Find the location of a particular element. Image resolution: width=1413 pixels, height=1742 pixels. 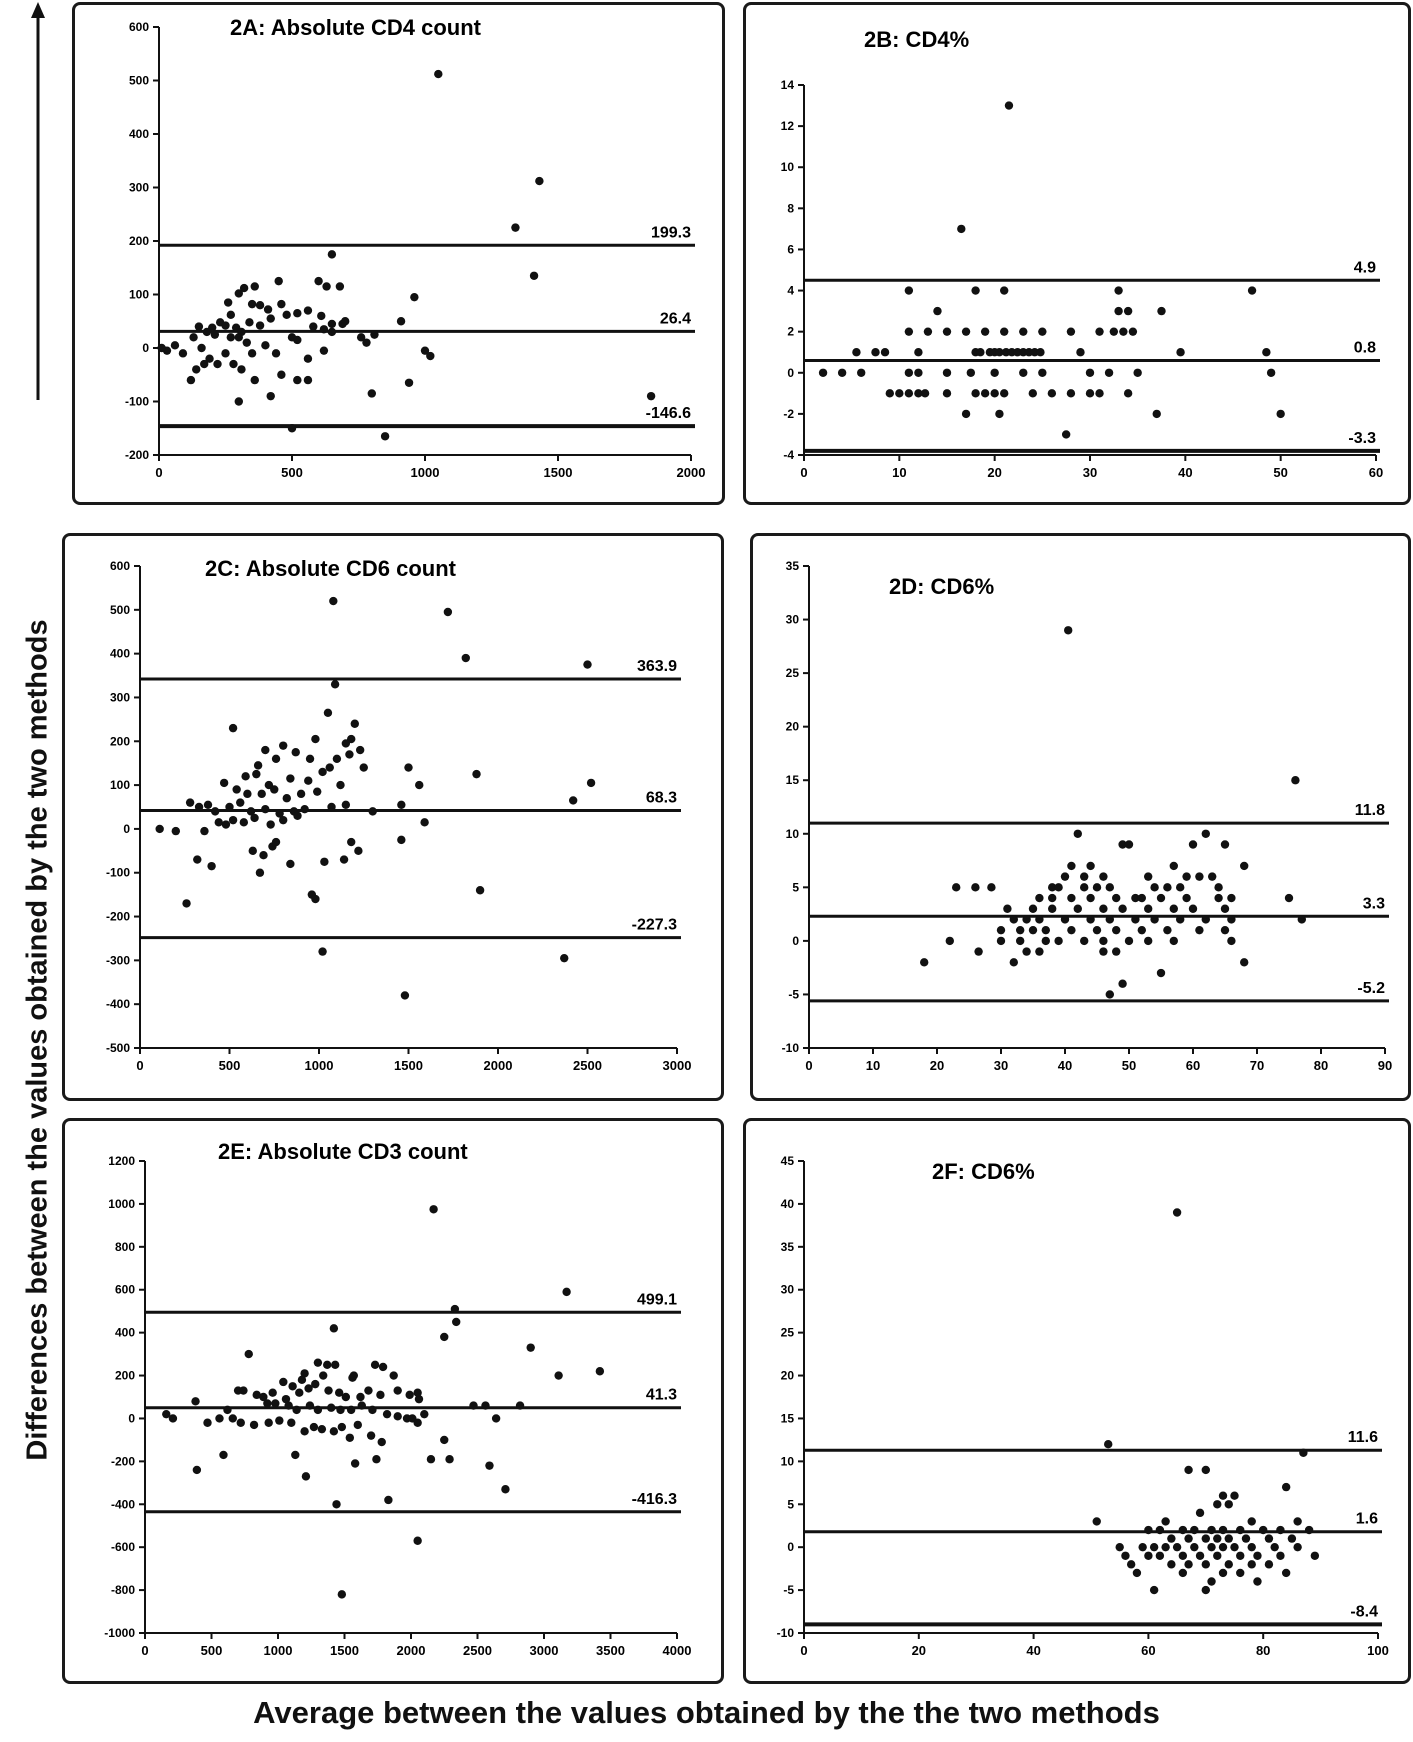

y-tick-label: 100 is located at coordinates (139, 295).